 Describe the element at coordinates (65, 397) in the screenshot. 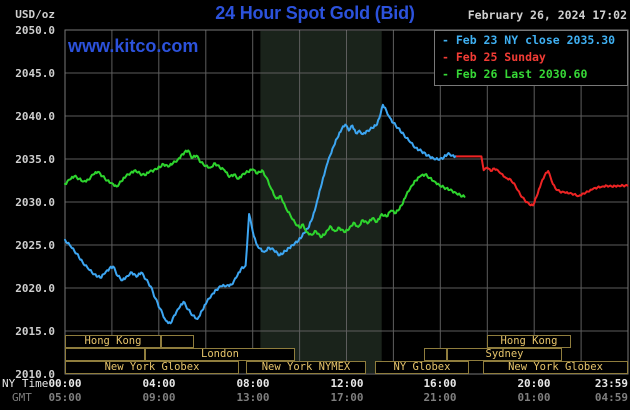

I see `x-axis-tick-gmt: 05:00` at that location.